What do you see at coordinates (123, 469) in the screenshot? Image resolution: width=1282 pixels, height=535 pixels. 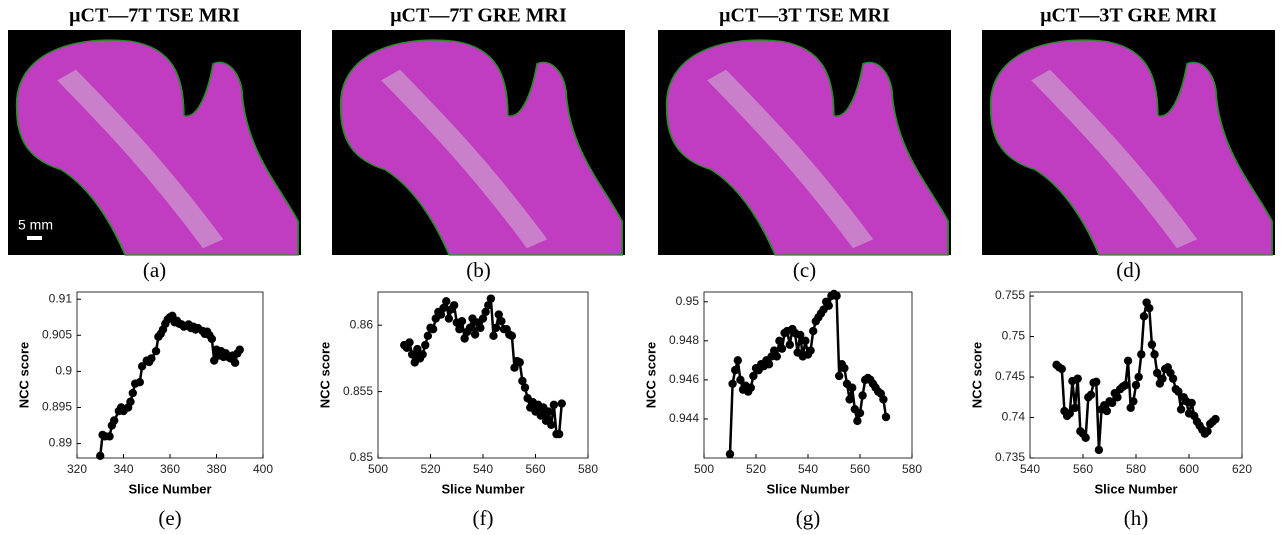 I see `x-tick-label: 340` at bounding box center [123, 469].